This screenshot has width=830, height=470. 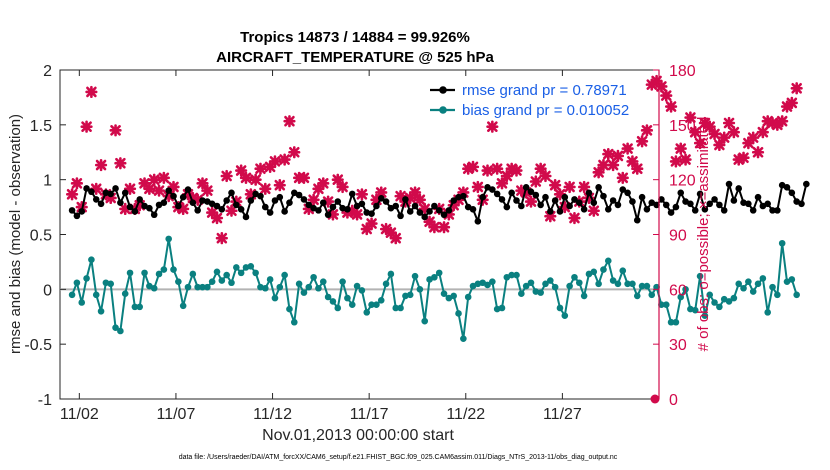 I want to click on y-tick-label-left: 2, so click(x=47, y=71).